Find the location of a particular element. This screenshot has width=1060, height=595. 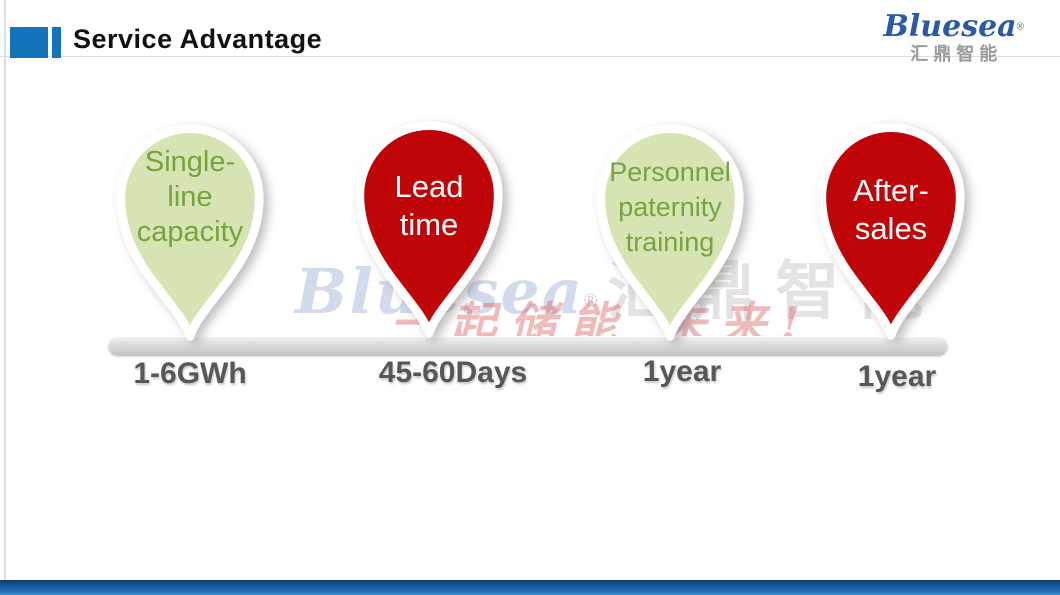

timeline-bar is located at coordinates (528, 346).